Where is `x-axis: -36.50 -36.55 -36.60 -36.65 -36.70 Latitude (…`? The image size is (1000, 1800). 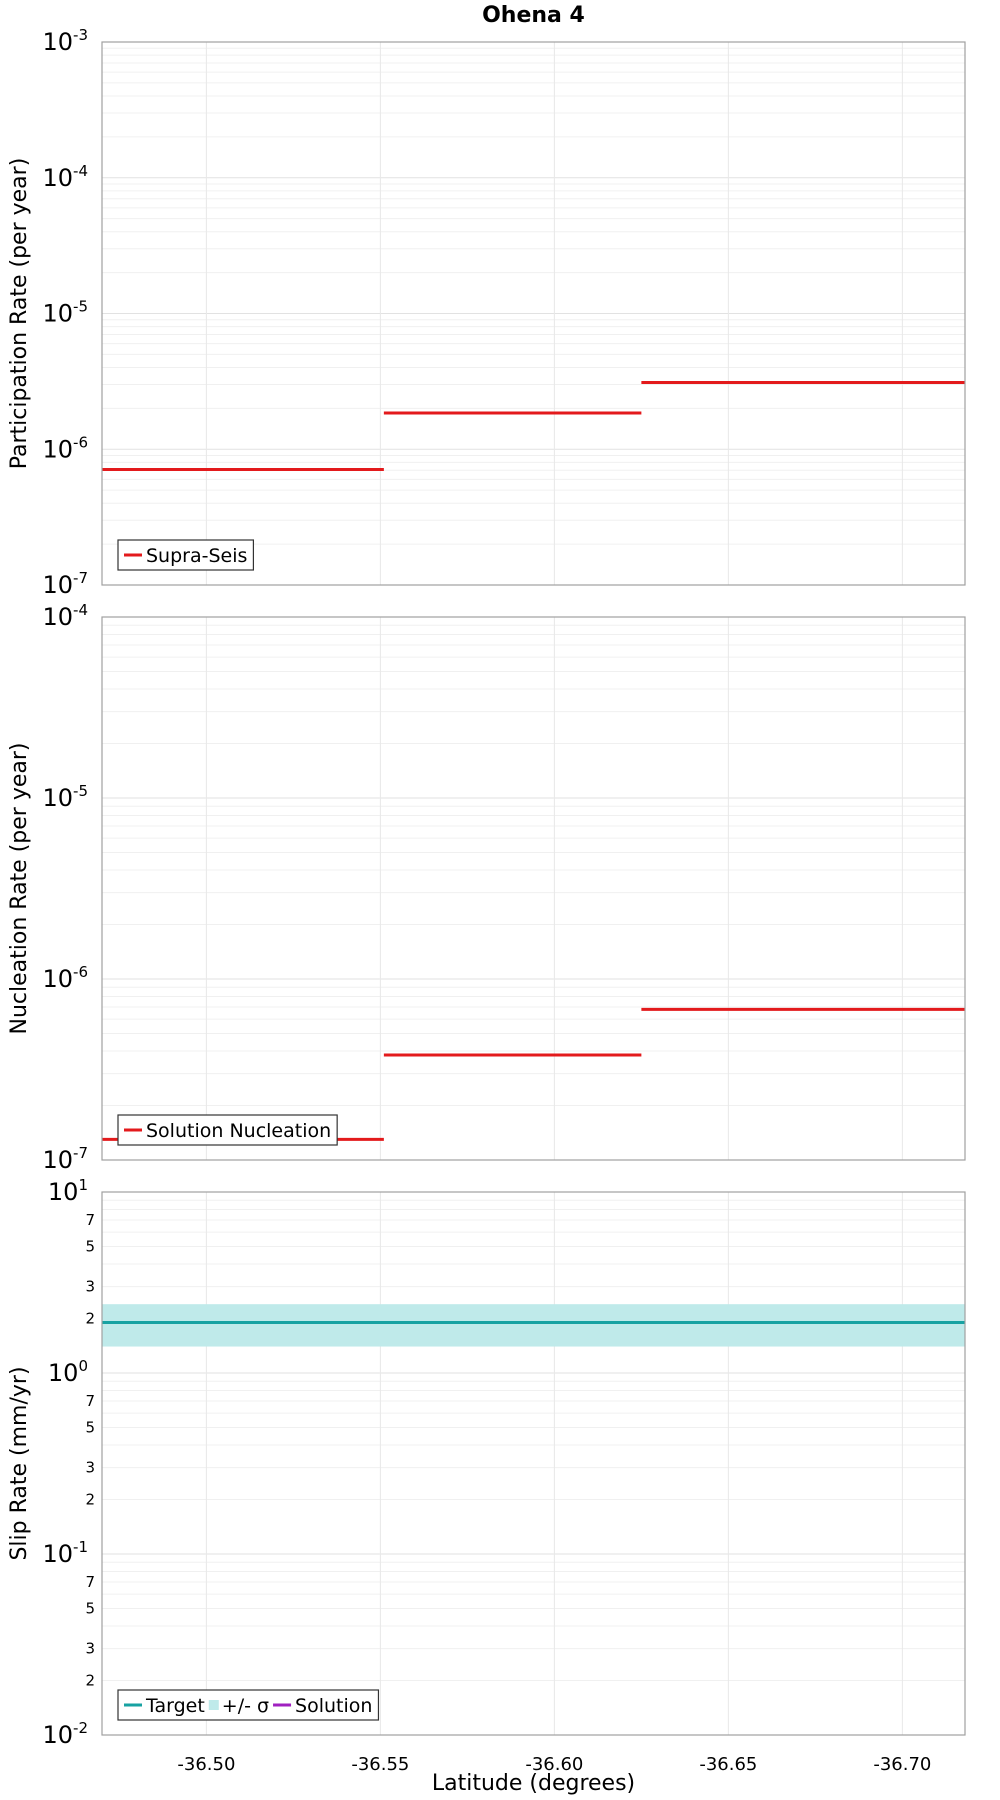
x-axis: -36.50 -36.55 -36.60 -36.65 -36.70 Latitude (… is located at coordinates (554, 1775).